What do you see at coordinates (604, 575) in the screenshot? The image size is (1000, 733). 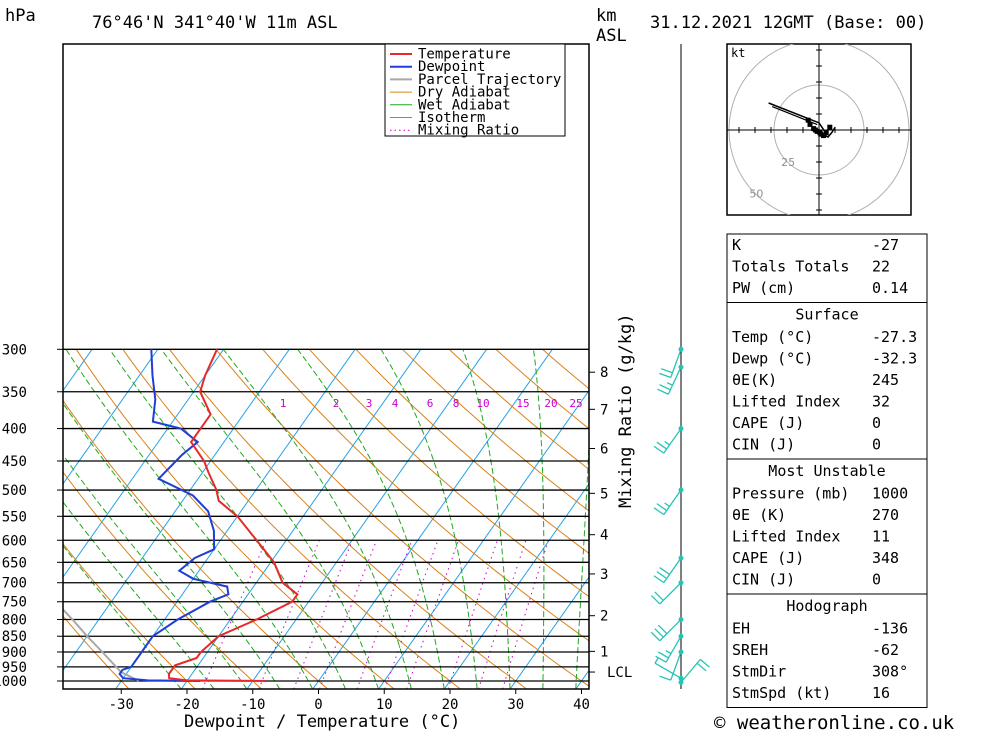 I see `height-tick-label: 3` at bounding box center [604, 575].